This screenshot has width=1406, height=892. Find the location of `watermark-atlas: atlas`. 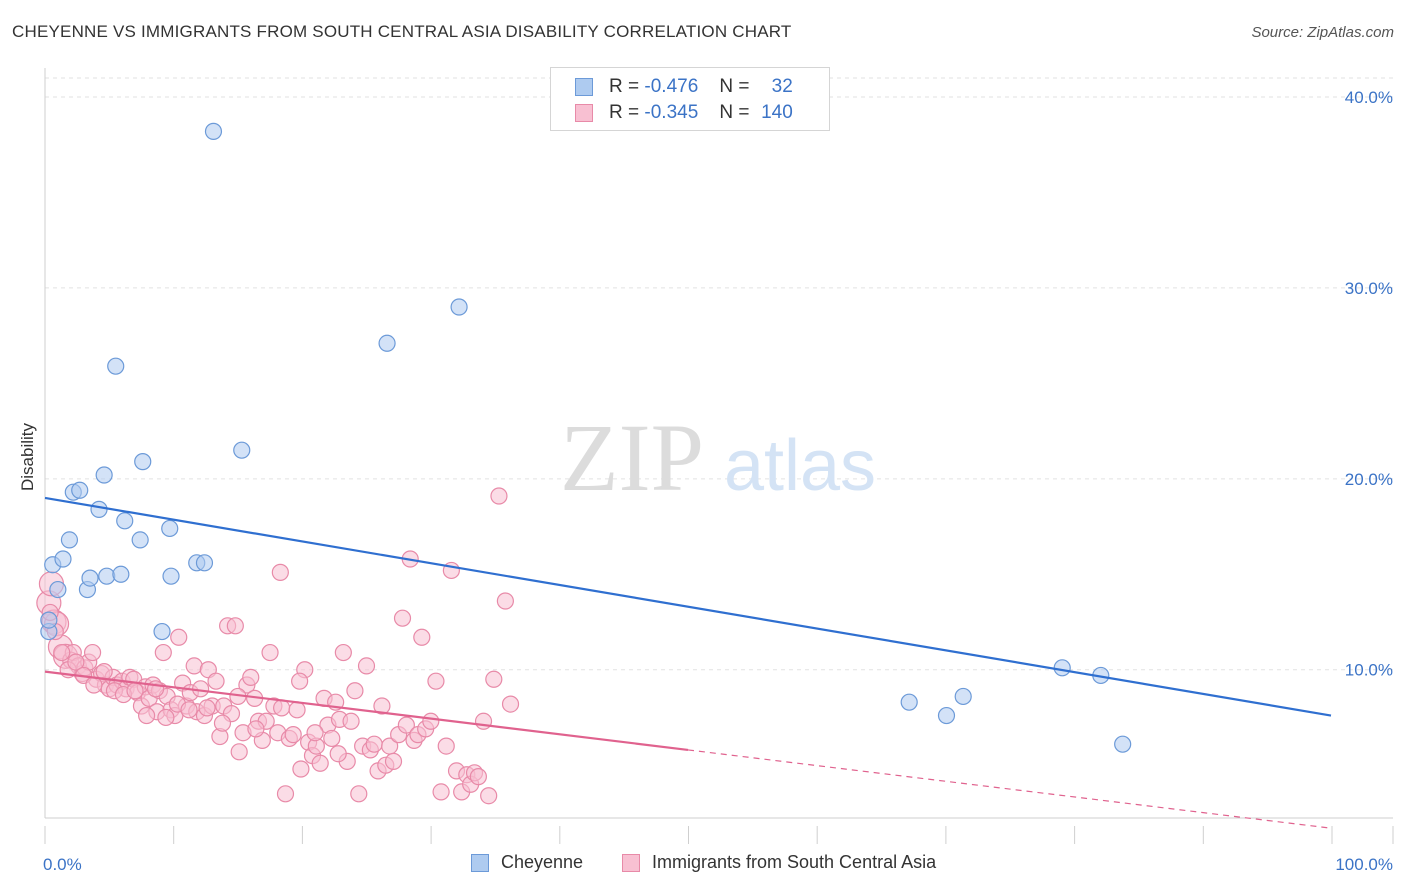

watermark-atlas: atlas is located at coordinates (800, 466).